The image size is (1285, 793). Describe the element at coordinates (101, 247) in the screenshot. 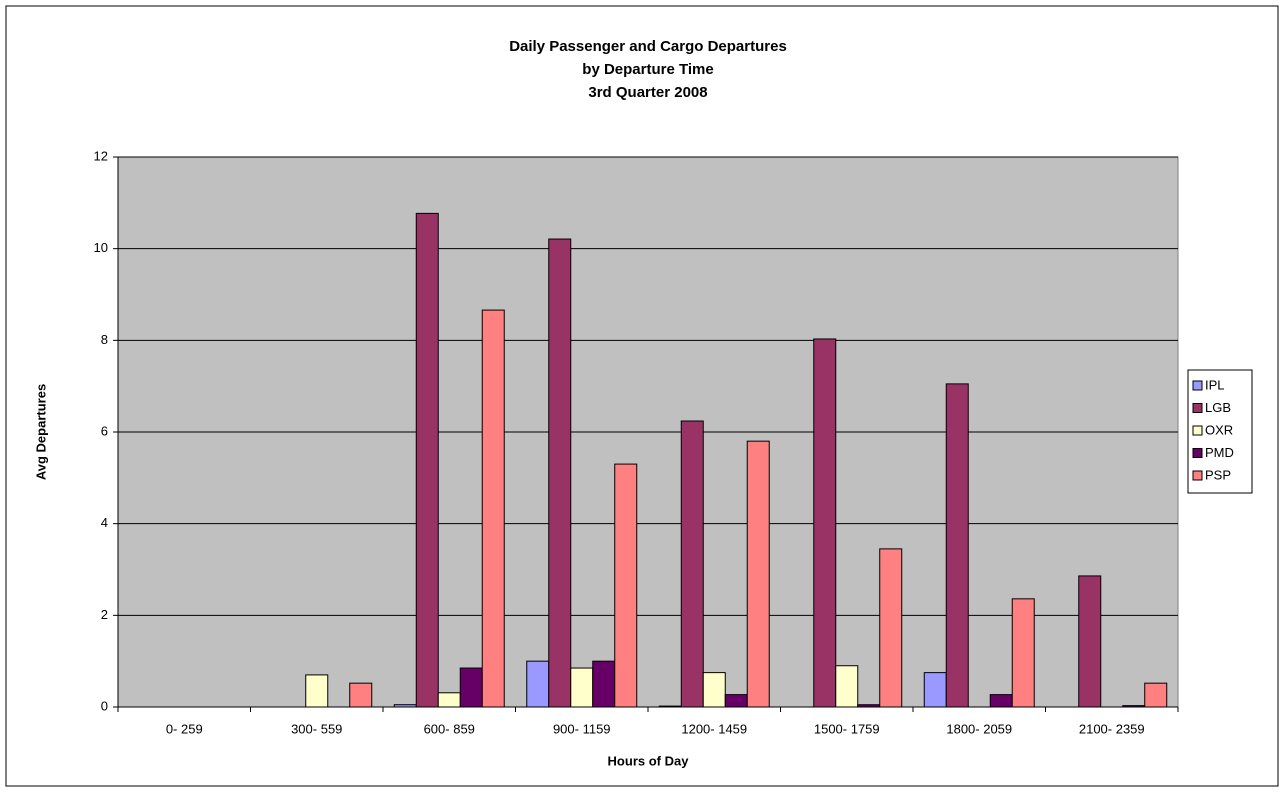

I see `y-tick-label: 10` at that location.